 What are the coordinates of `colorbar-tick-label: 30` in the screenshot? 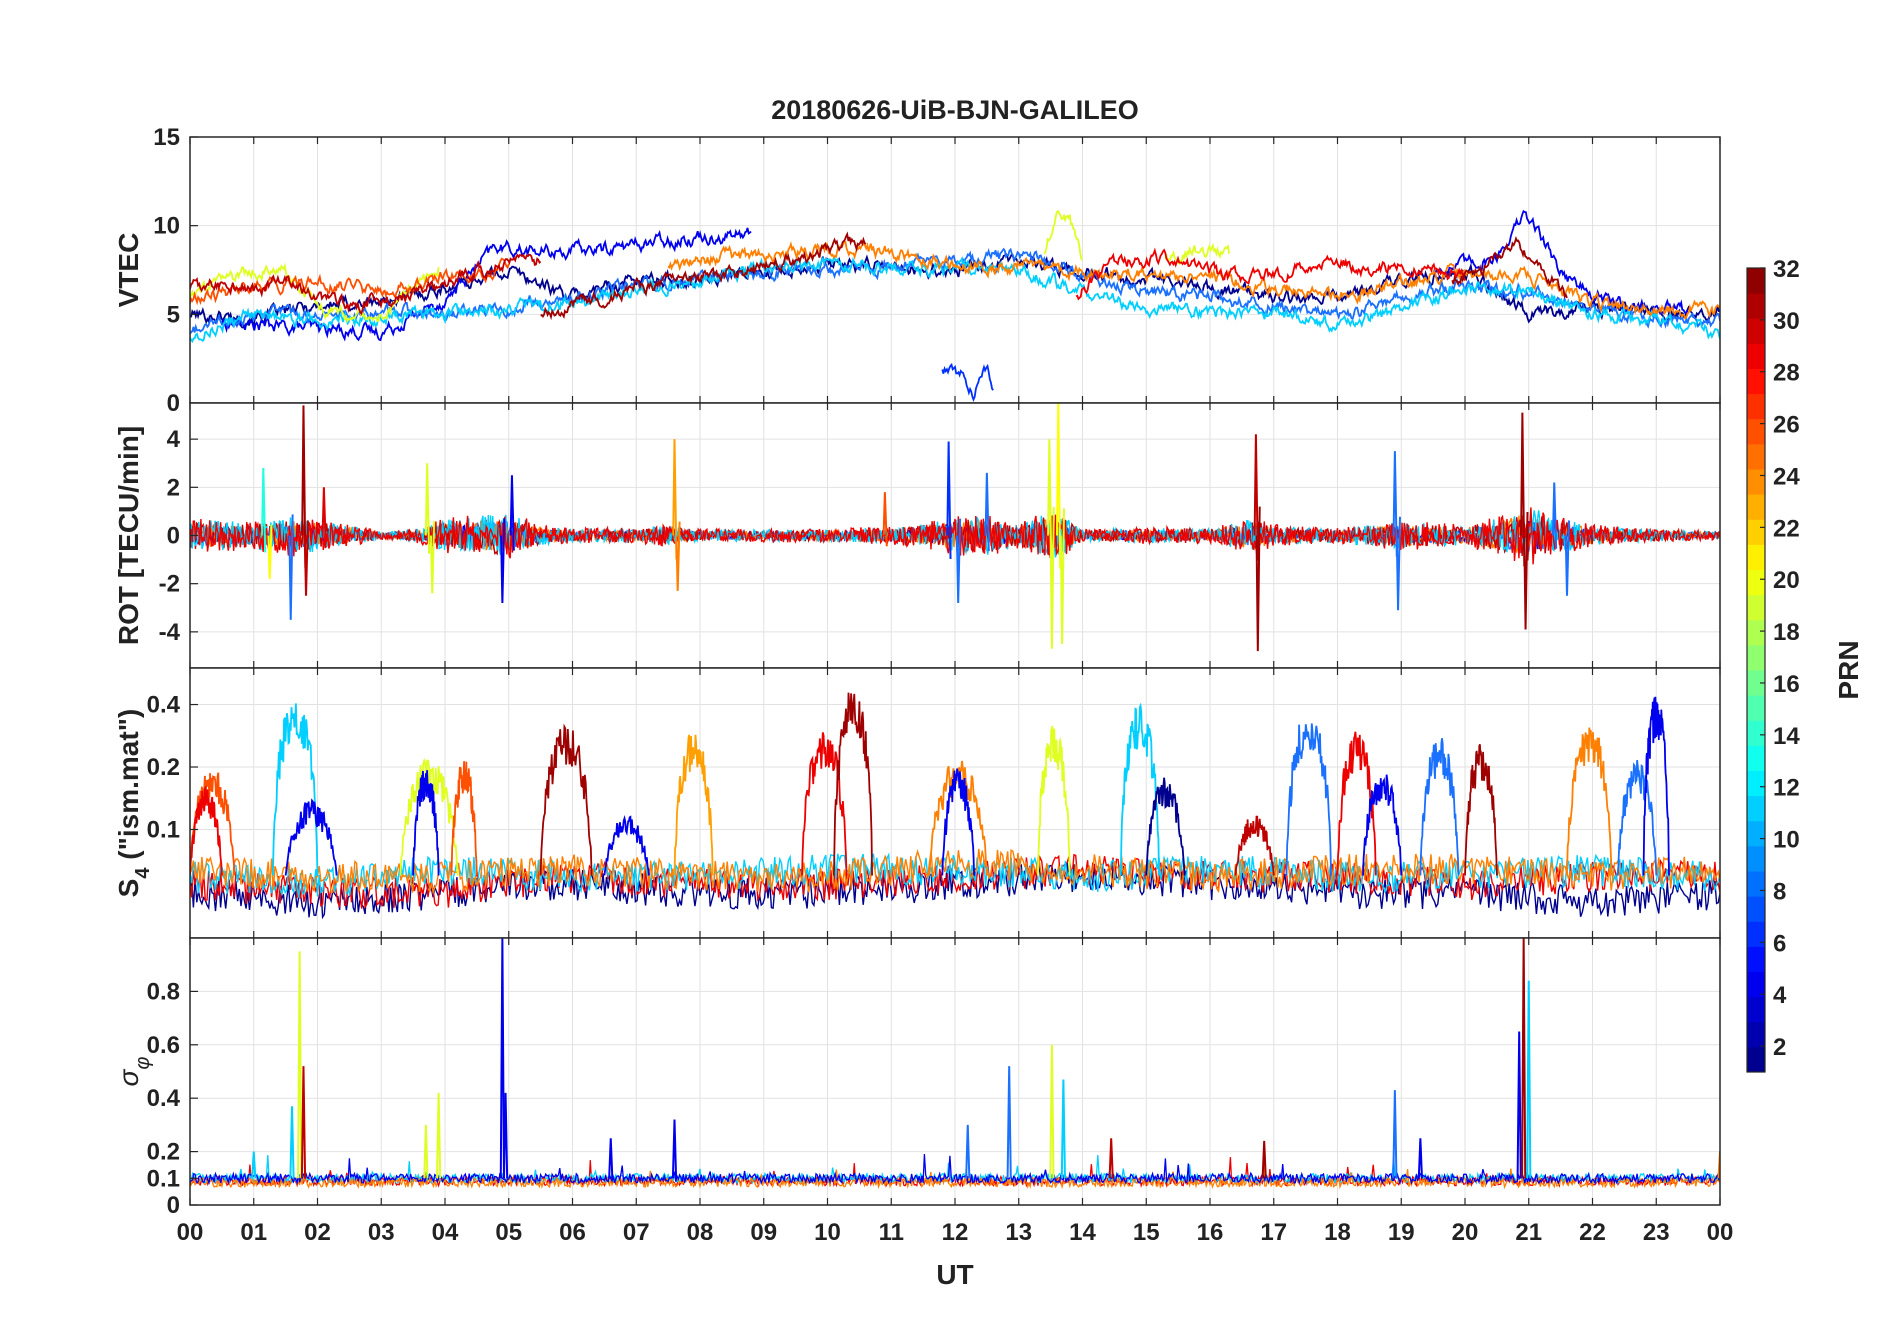 It's located at (1786, 321).